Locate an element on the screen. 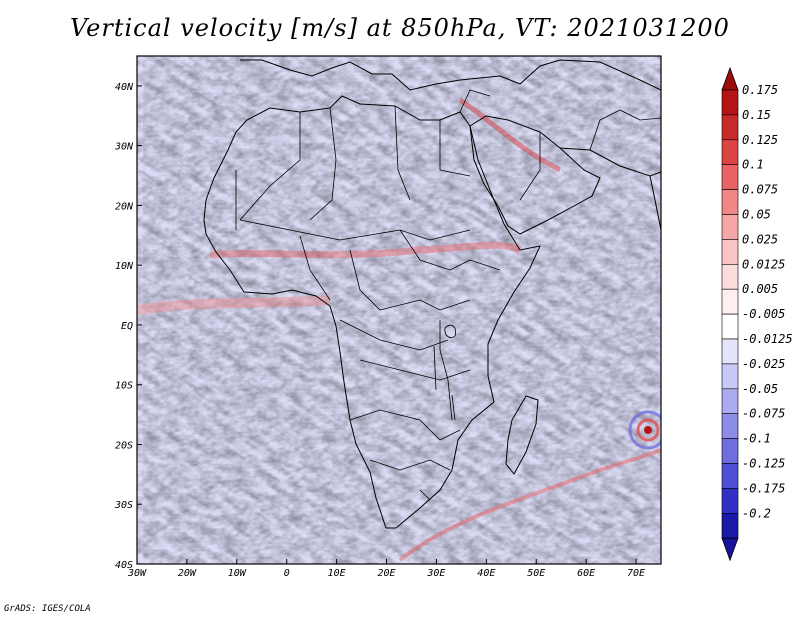  colorbar-label: 0.025 is located at coordinates (760, 239).